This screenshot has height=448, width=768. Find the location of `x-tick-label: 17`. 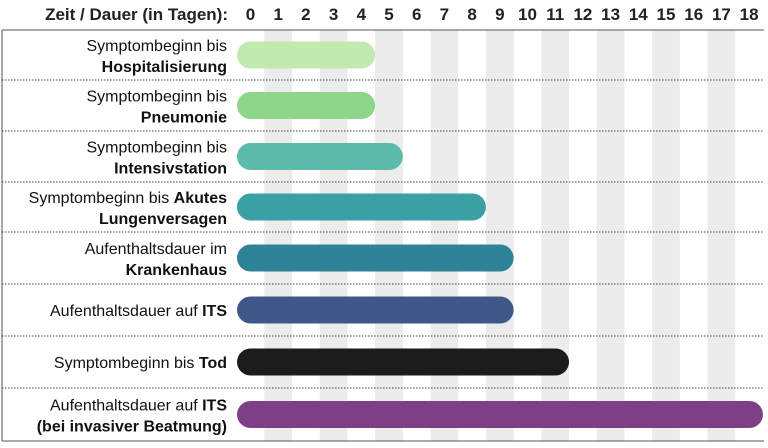

x-tick-label: 17 is located at coordinates (721, 14).